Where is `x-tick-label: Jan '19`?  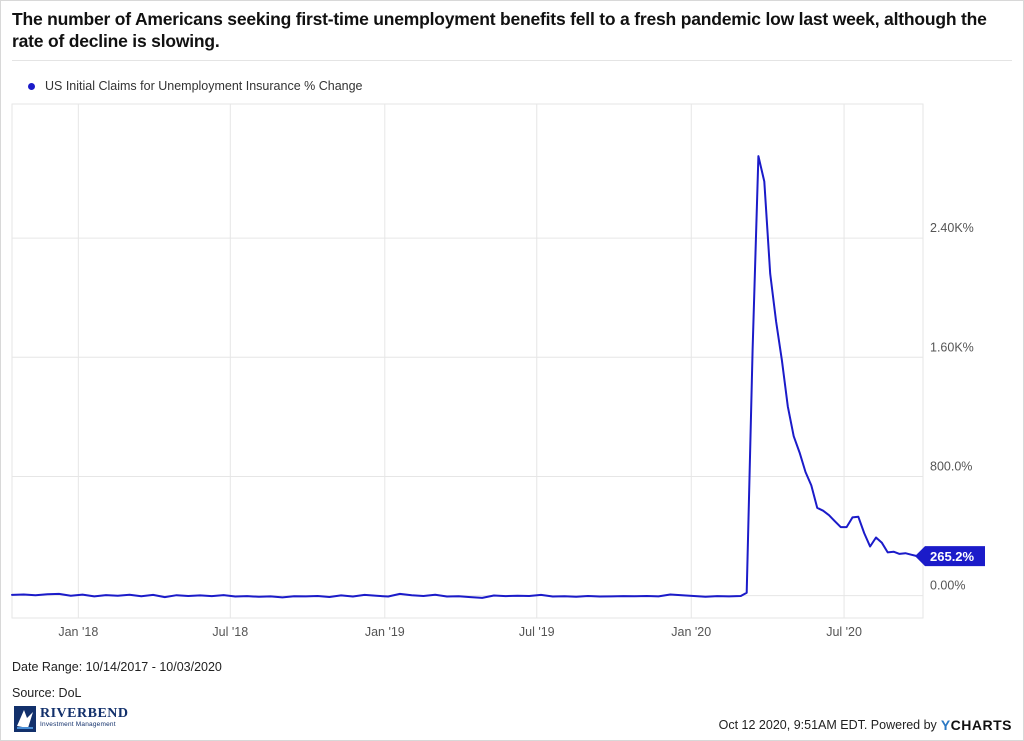
x-tick-label: Jan '19 is located at coordinates (385, 632).